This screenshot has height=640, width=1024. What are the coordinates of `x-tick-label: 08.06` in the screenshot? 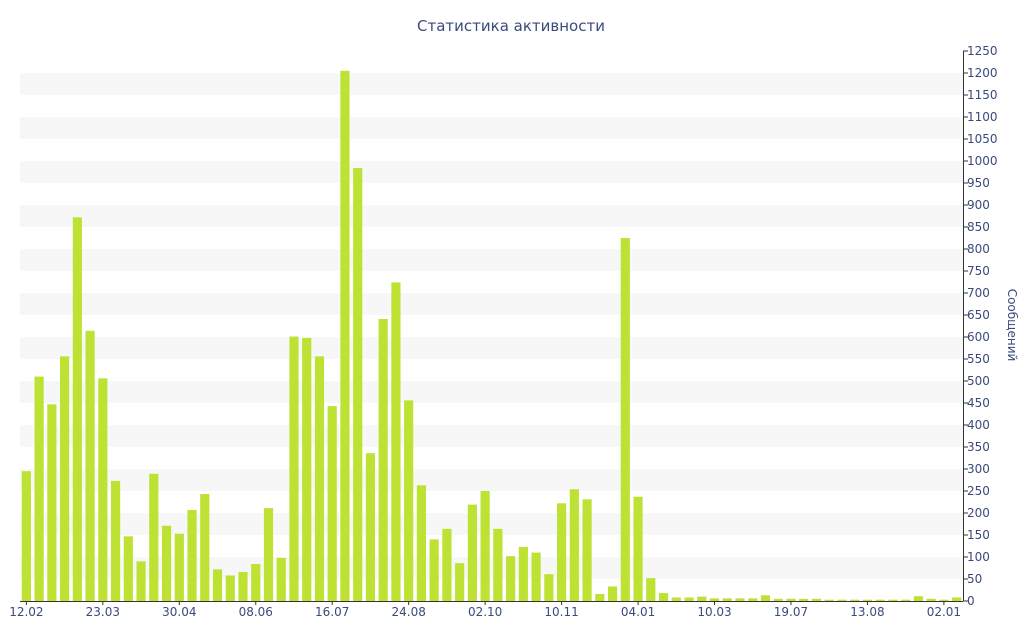 It's located at (256, 612).